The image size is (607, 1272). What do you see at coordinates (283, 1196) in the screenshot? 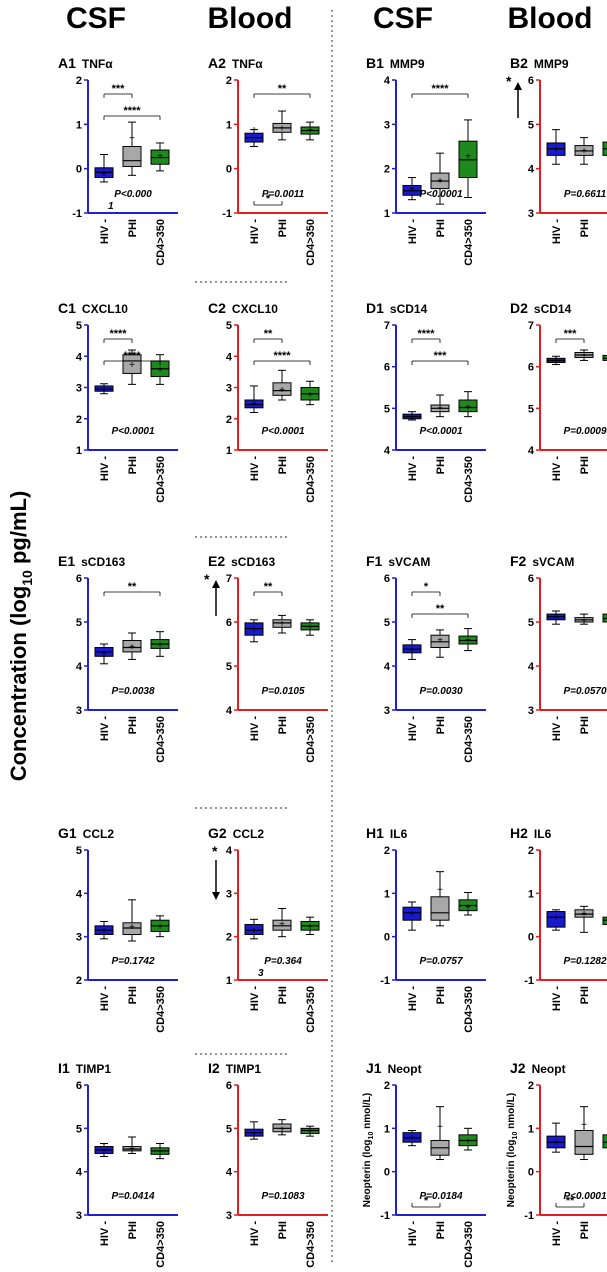
I see `p-value: P=0.1083` at bounding box center [283, 1196].